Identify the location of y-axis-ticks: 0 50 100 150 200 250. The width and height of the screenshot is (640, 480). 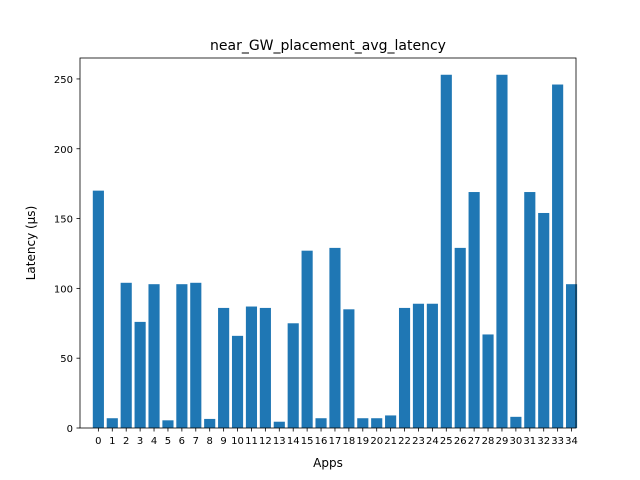
(67, 255).